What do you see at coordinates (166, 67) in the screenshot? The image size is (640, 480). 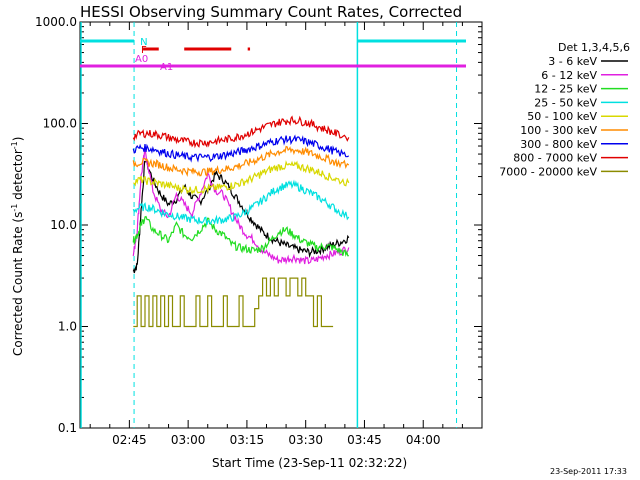 I see `a1-label: A1` at bounding box center [166, 67].